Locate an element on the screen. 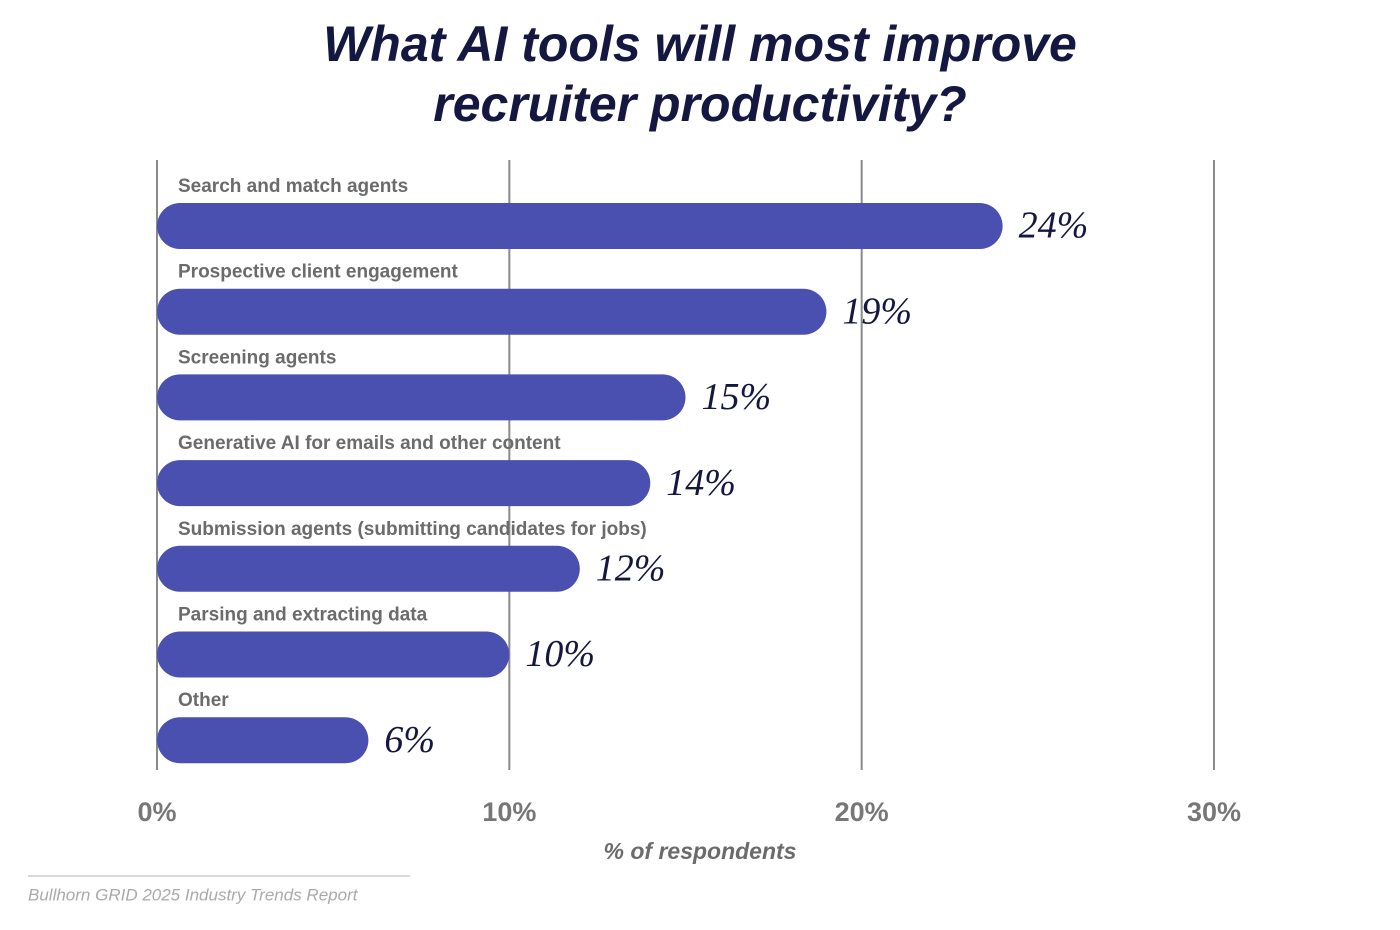 The image size is (1400, 930). category-label: Screening agents is located at coordinates (257, 357).